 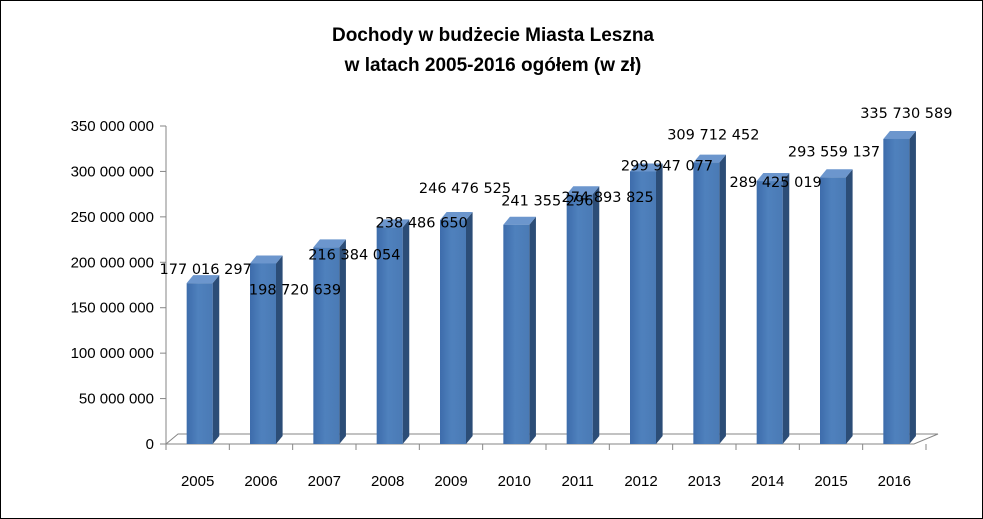 I want to click on x-tick-label: 2013, so click(x=704, y=481).